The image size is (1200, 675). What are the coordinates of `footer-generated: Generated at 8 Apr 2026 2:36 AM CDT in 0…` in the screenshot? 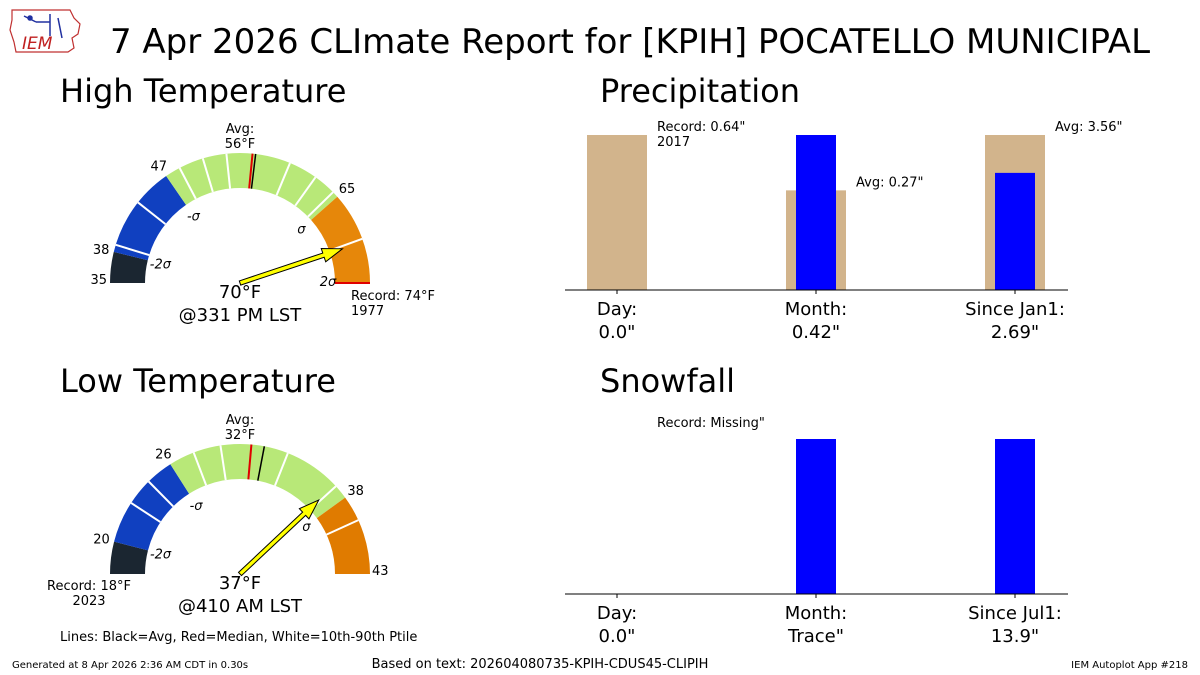 It's located at (130, 665).